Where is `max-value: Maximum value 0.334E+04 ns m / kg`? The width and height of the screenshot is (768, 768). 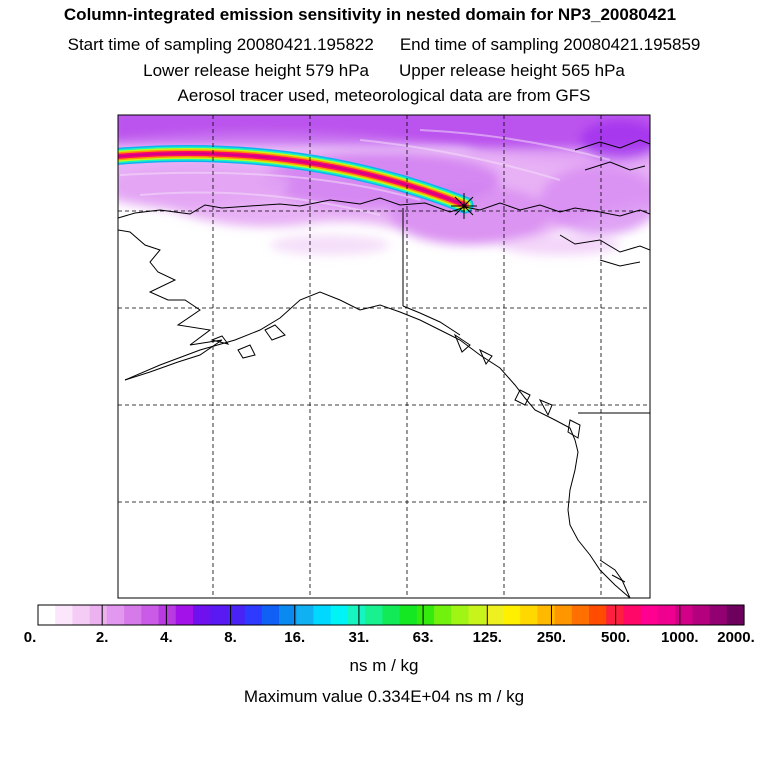 max-value: Maximum value 0.334E+04 ns m / kg is located at coordinates (384, 696).